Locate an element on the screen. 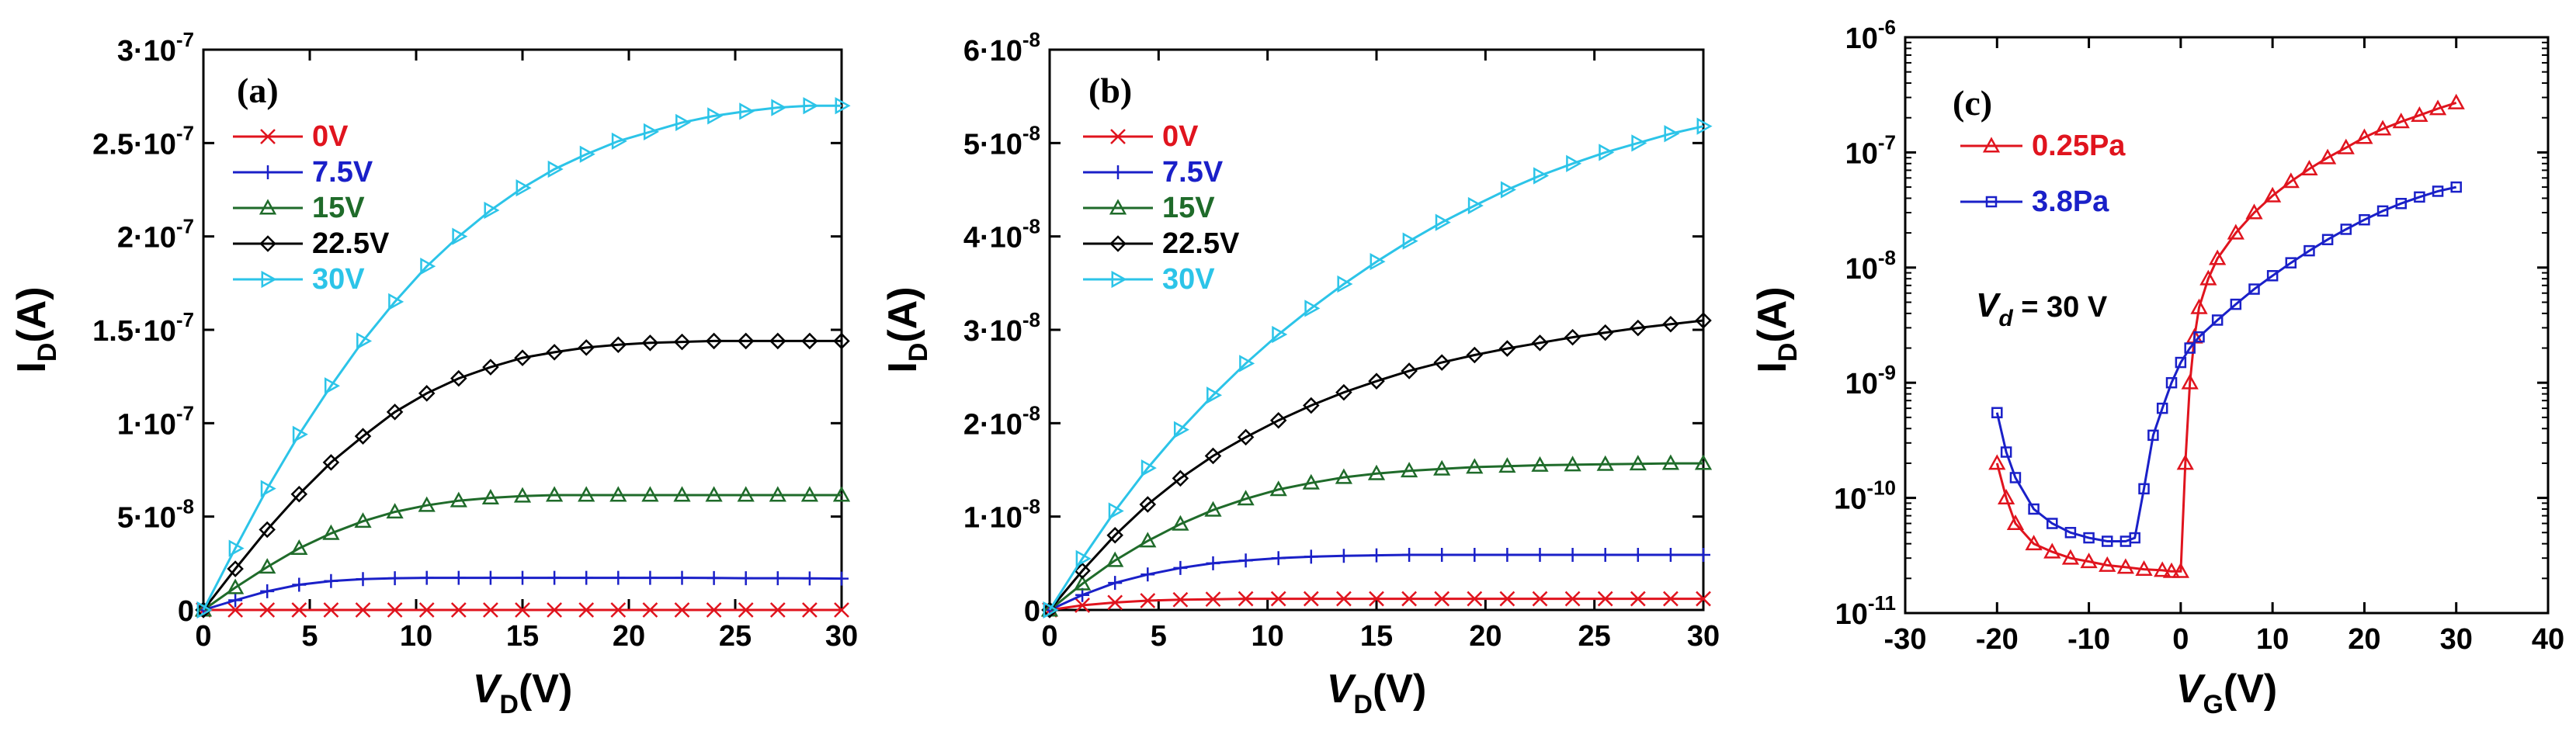  panel-c-xlabel-main: V is located at coordinates (2191, 689).